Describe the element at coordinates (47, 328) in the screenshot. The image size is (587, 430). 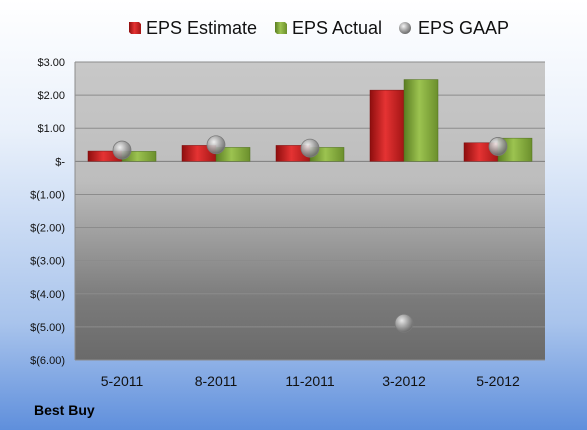
I see `y-tick-label: $(5.00)` at that location.